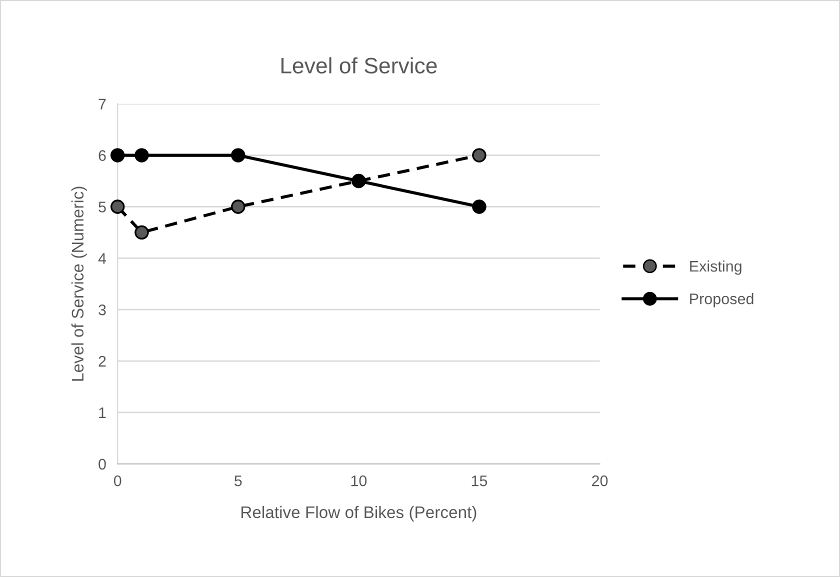 The width and height of the screenshot is (840, 577). I want to click on x-tick-label: 10, so click(359, 480).